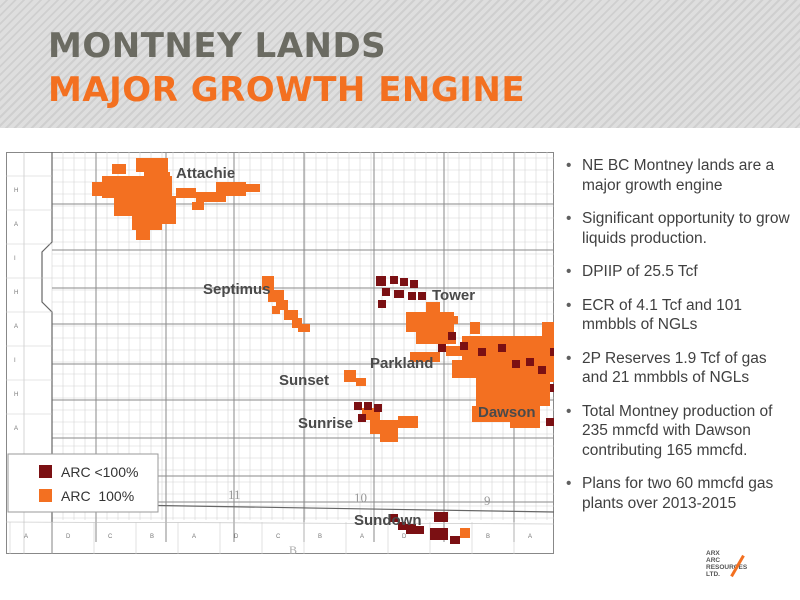 The image size is (800, 600). Describe the element at coordinates (304, 380) in the screenshot. I see `label-sunset: Sunset` at that location.